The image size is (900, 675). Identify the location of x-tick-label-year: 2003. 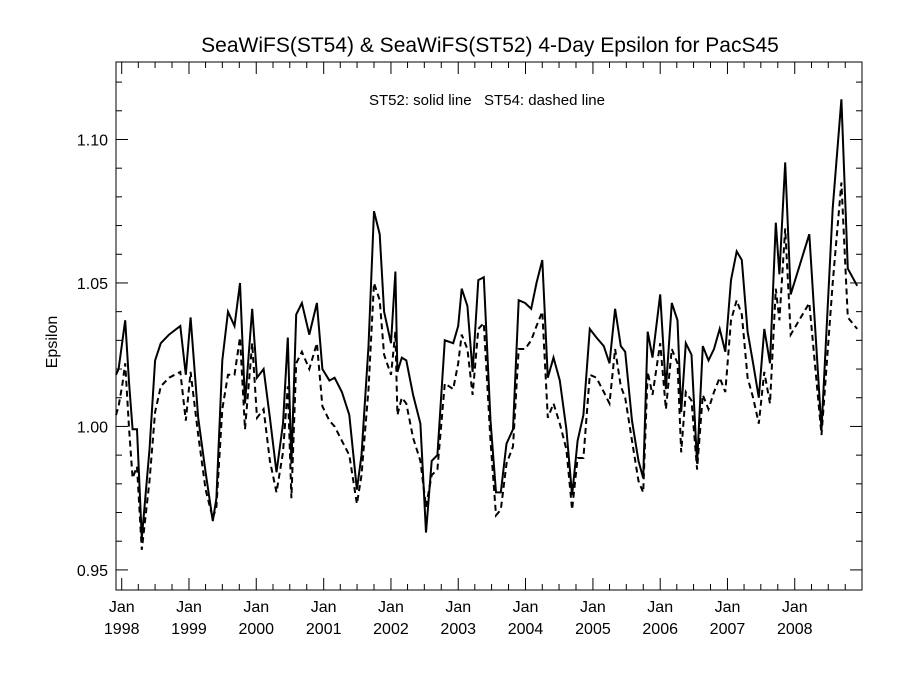
(458, 629).